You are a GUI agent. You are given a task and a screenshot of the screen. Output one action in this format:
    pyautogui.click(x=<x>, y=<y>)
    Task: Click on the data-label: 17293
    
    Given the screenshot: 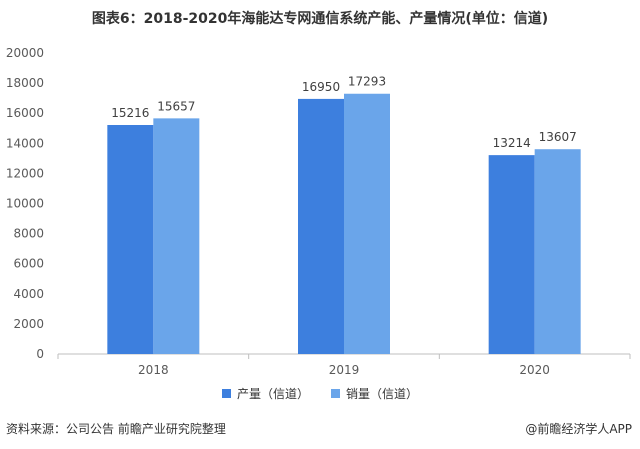 What is the action you would take?
    pyautogui.click(x=367, y=82)
    